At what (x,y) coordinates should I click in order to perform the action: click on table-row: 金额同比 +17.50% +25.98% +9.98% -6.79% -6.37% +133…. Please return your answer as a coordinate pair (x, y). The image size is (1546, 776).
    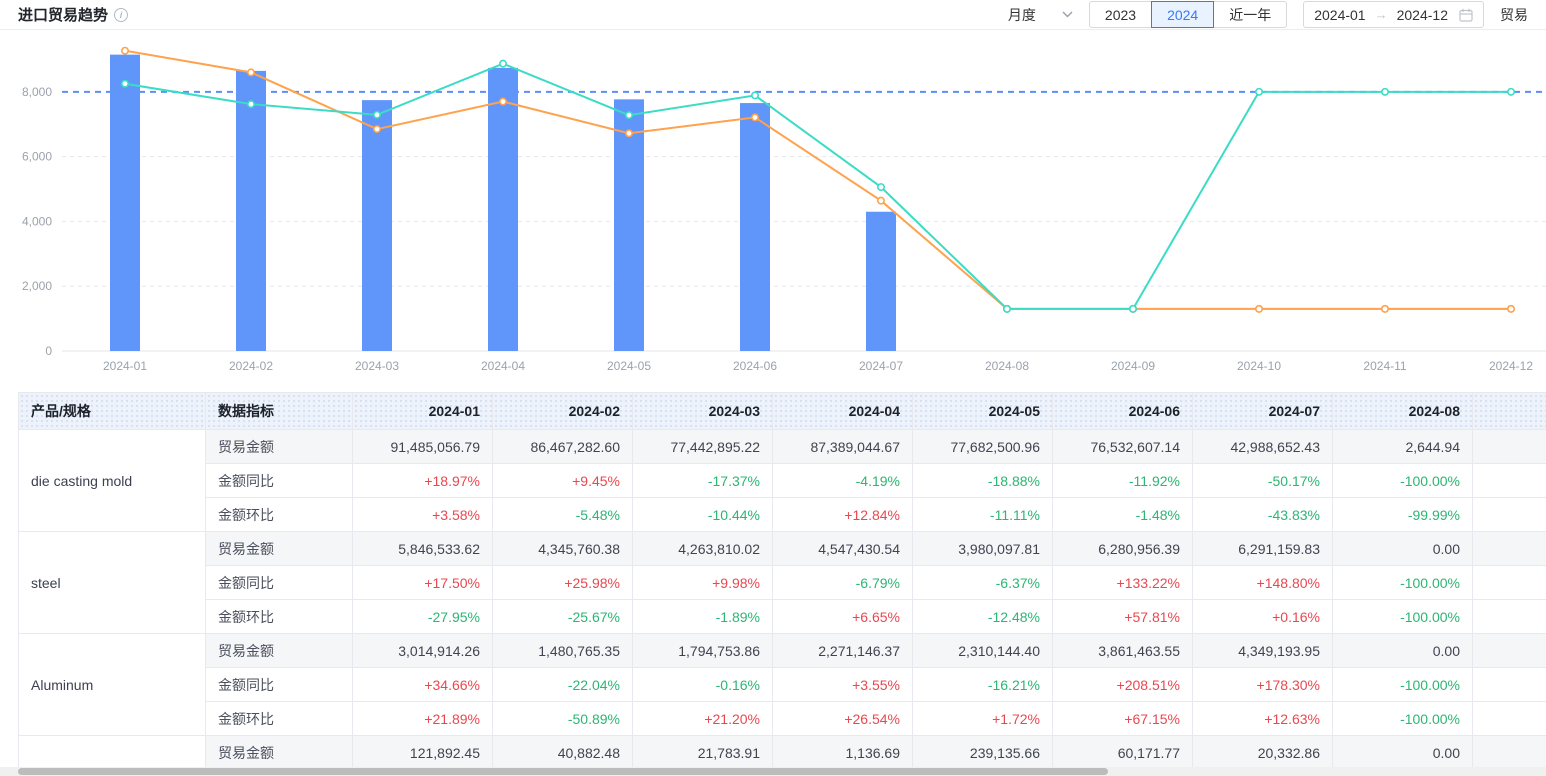
    Looking at the image, I should click on (782, 582).